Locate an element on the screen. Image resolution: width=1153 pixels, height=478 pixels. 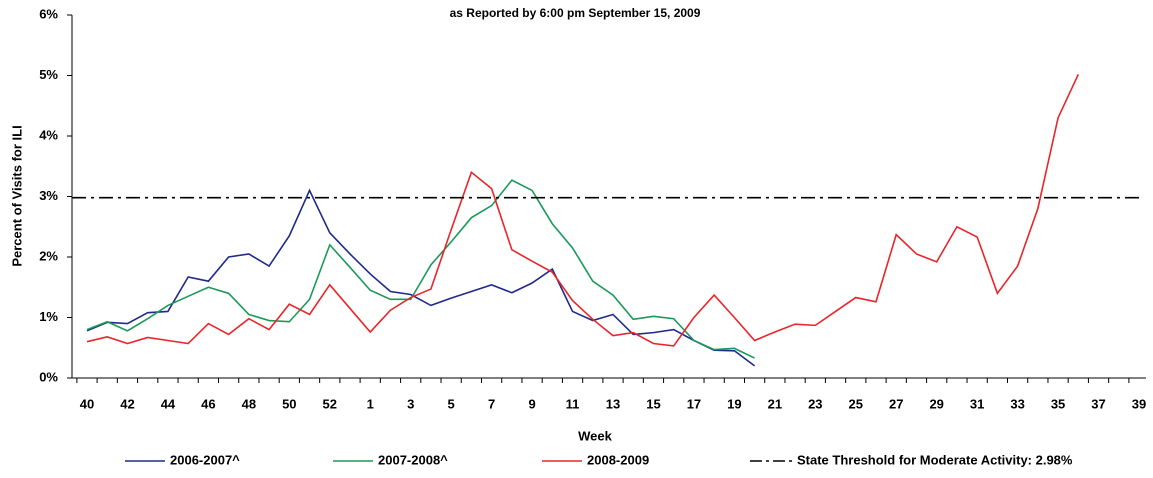
x-tick-label: 9 is located at coordinates (531, 403).